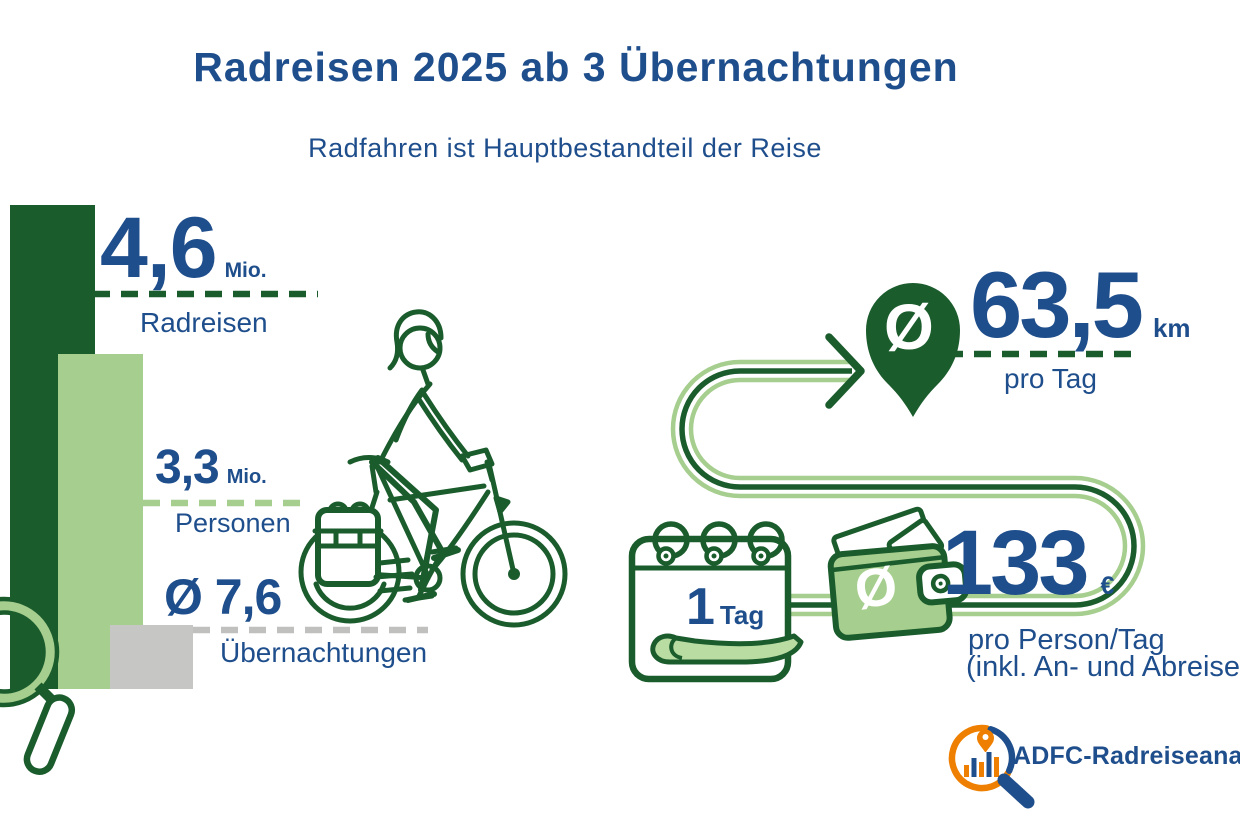  I want to click on wallet-icon, so click(898, 573).